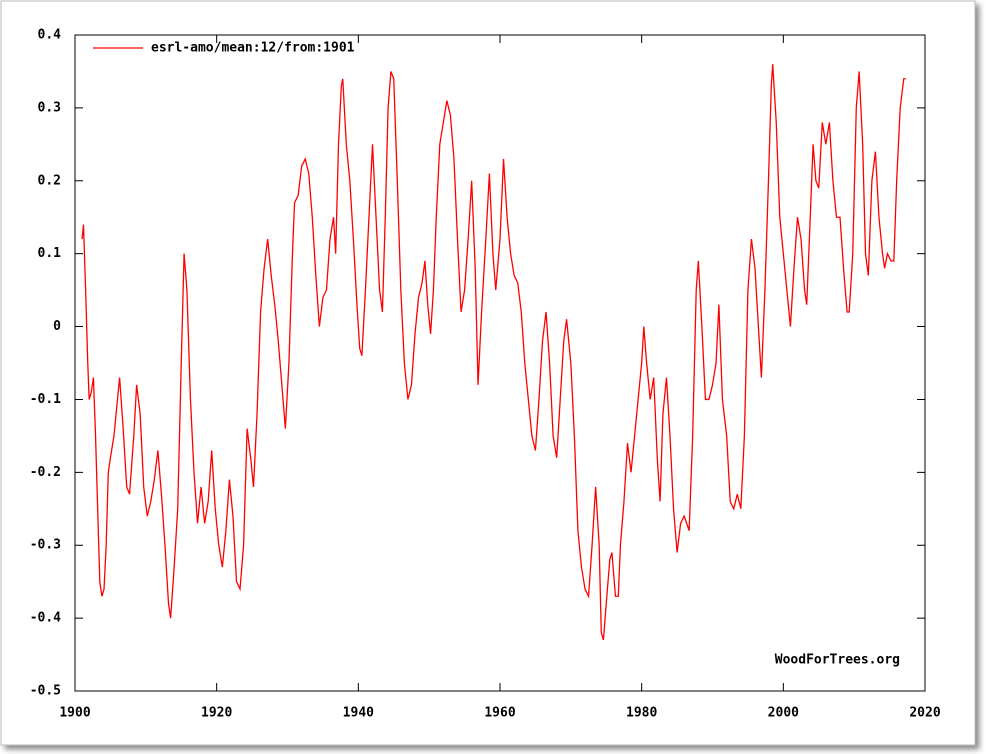 This screenshot has width=986, height=754. Describe the element at coordinates (74, 713) in the screenshot. I see `x-tick-label: 1900` at that location.